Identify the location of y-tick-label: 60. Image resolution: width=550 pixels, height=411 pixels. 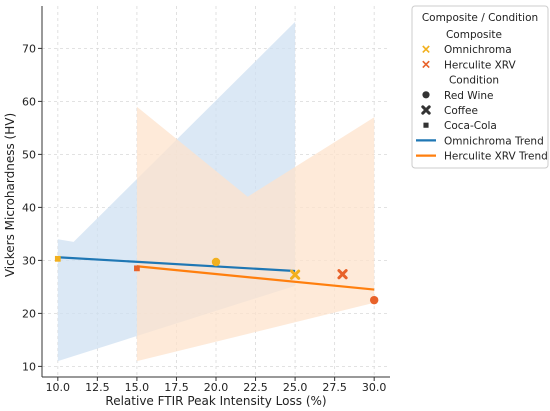
(29, 101).